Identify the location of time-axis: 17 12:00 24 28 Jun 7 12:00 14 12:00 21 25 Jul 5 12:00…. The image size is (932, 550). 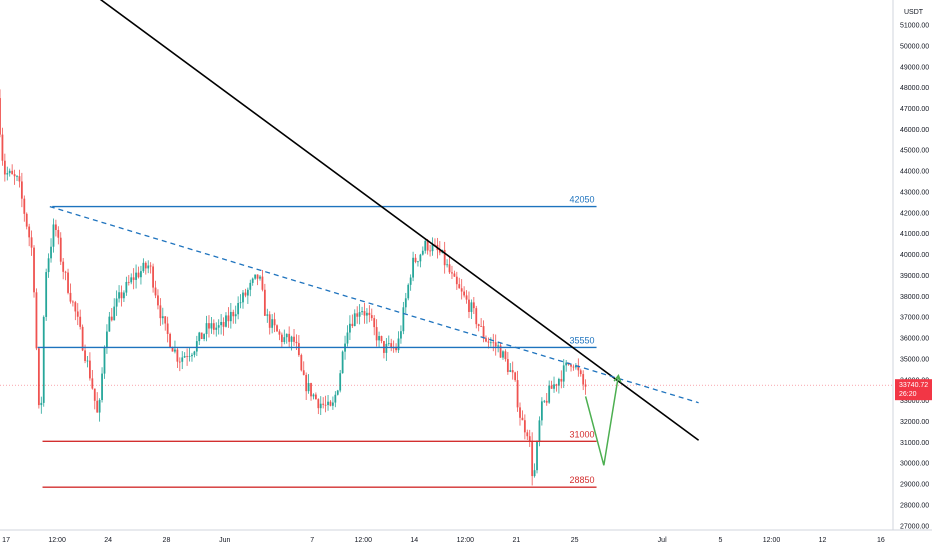
(443, 540).